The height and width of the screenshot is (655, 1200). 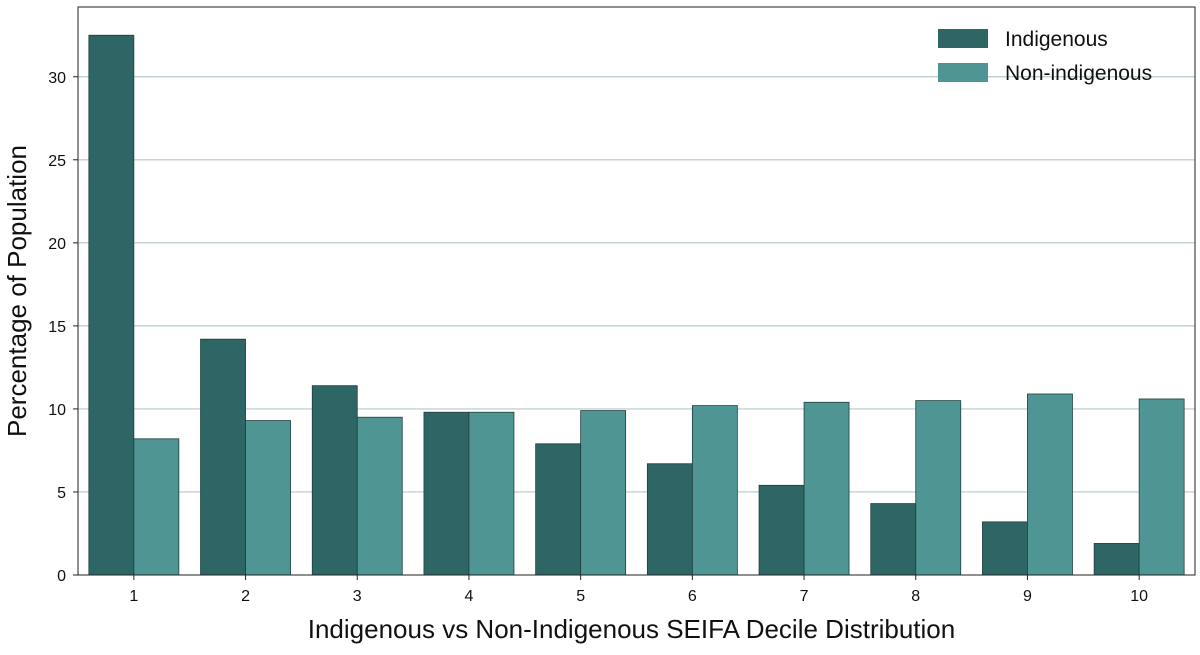 I want to click on y-tick-label: 30, so click(x=57, y=78).